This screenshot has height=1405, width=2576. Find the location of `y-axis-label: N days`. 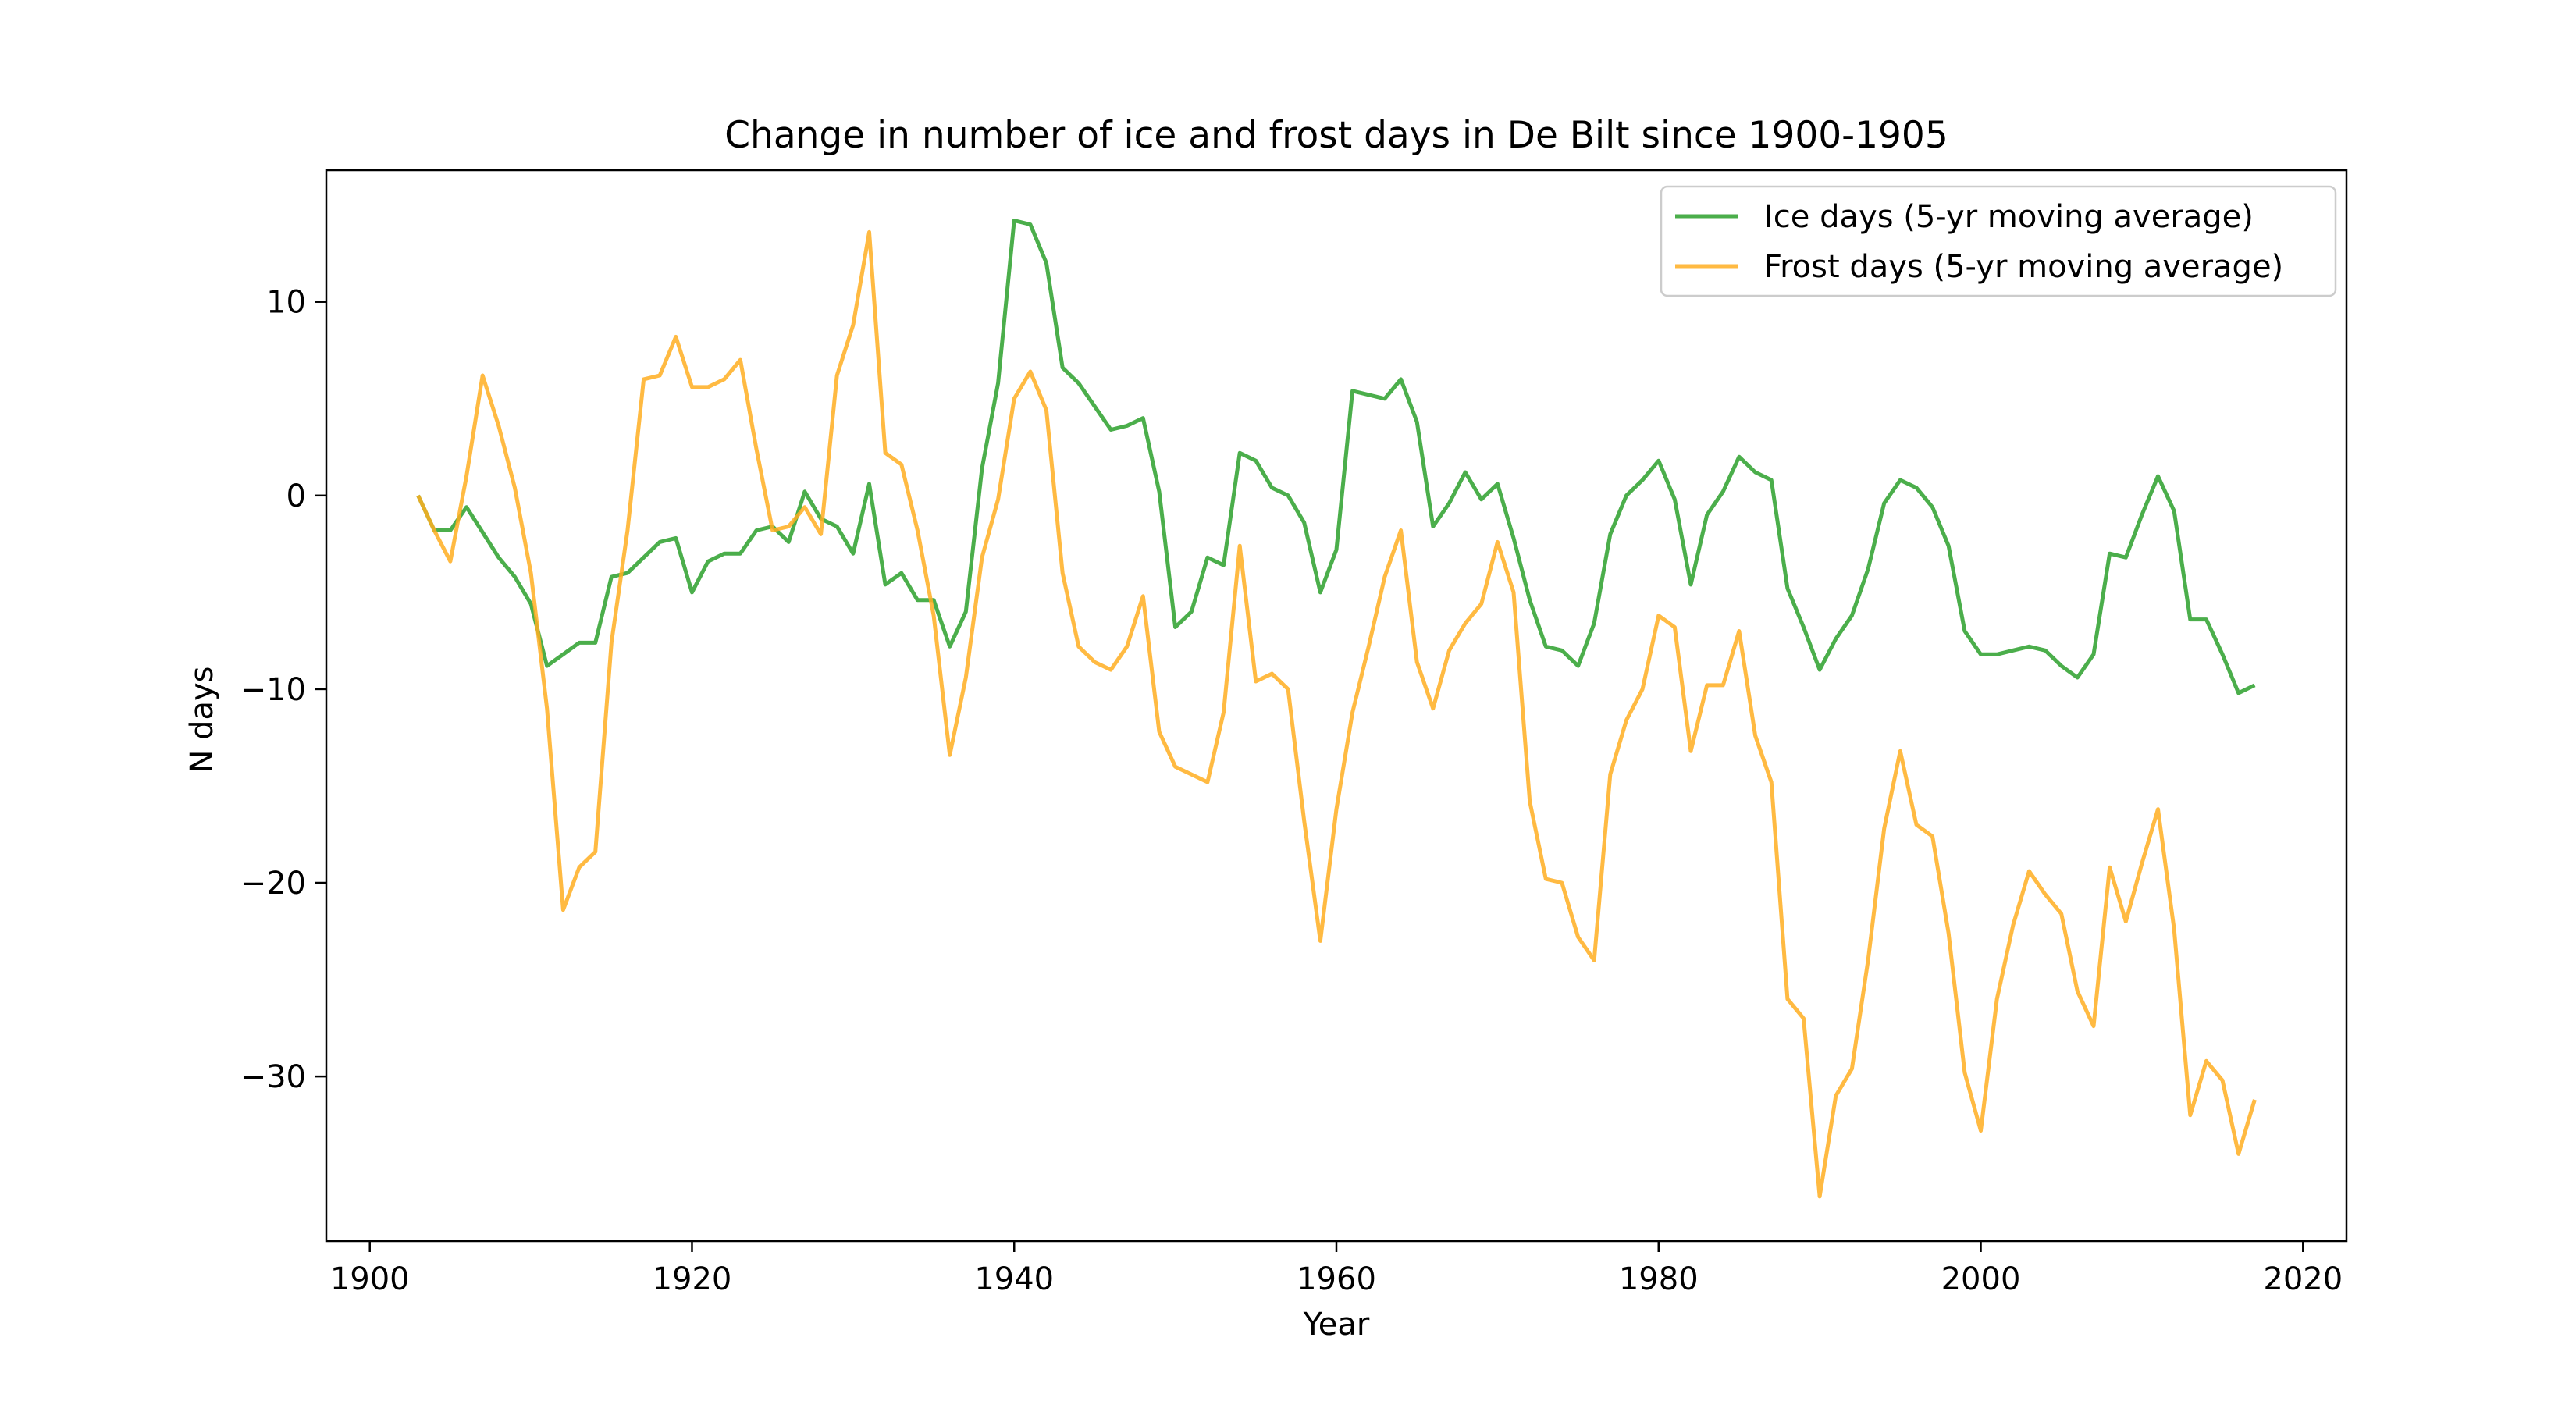

y-axis-label: N days is located at coordinates (202, 719).